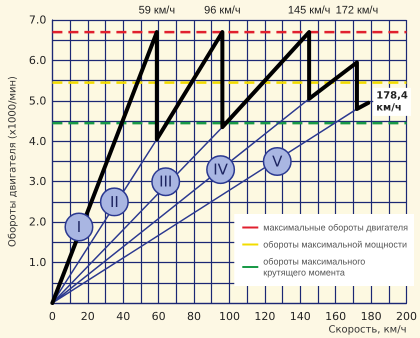 The image size is (420, 338). What do you see at coordinates (309, 10) in the screenshot?
I see `text: 145 км/ч` at bounding box center [309, 10].